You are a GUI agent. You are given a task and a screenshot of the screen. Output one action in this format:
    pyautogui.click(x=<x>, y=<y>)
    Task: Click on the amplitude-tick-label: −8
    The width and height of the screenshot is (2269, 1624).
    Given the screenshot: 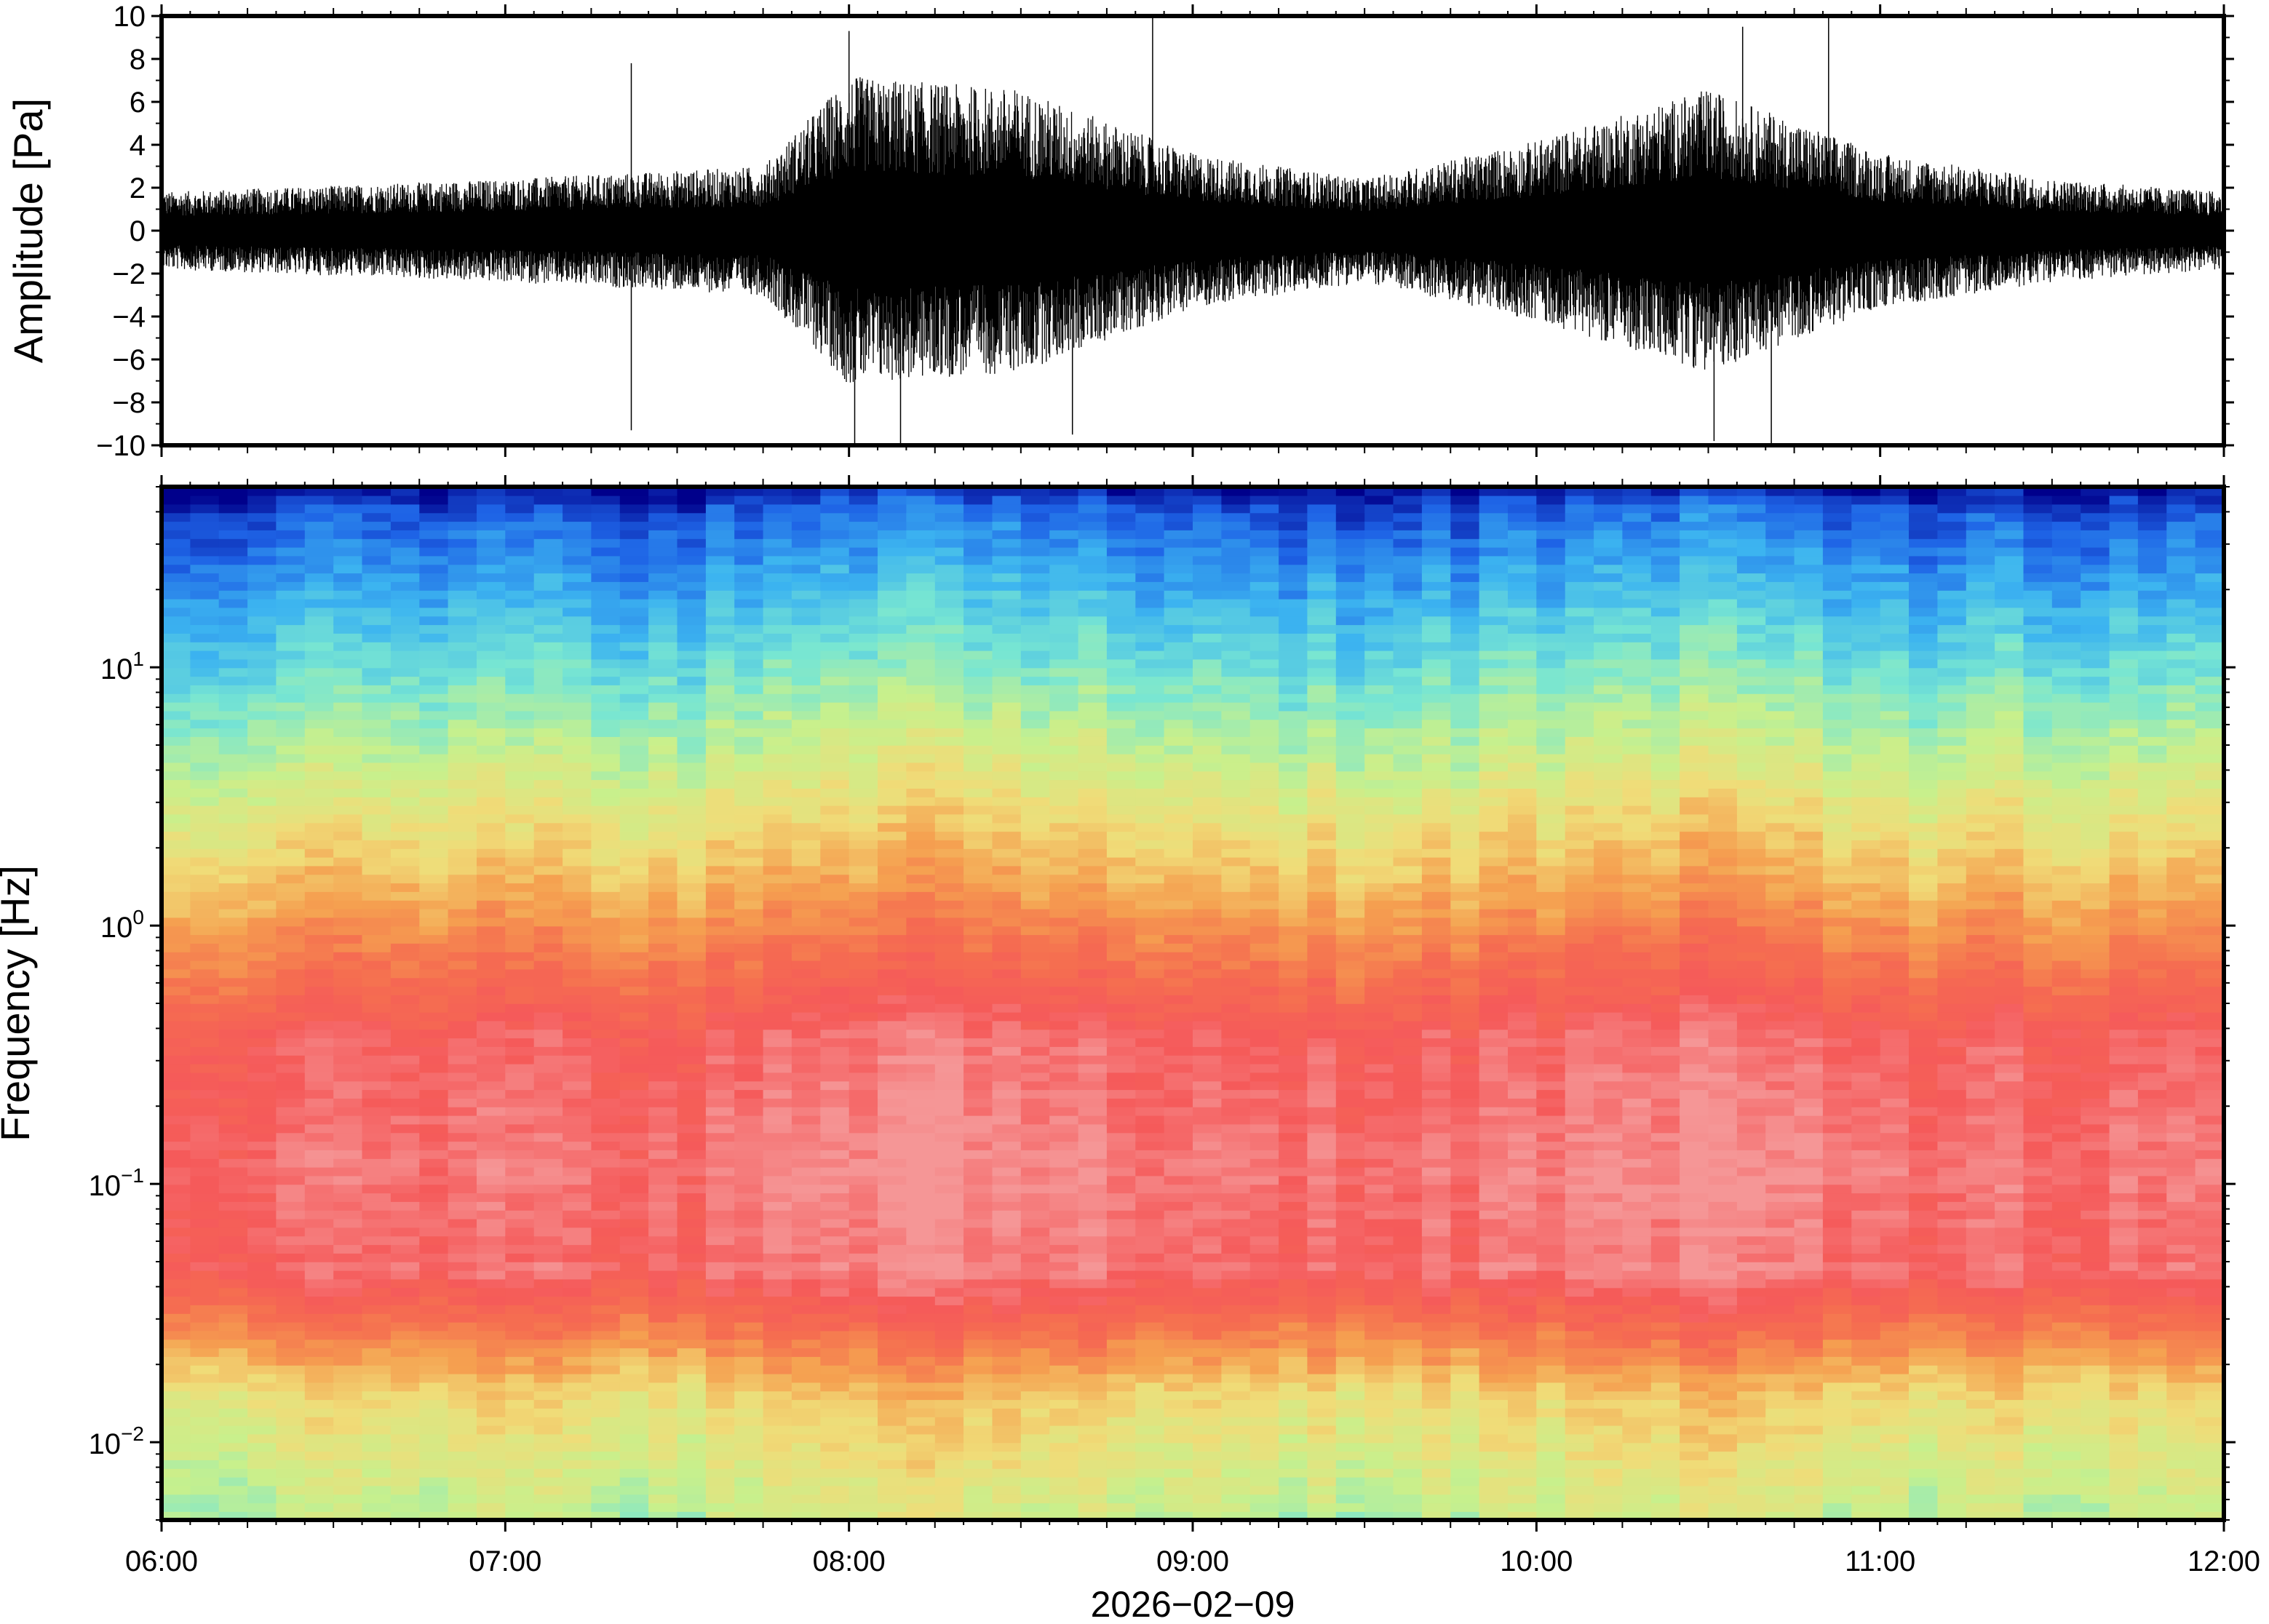 What is the action you would take?
    pyautogui.click(x=129, y=403)
    